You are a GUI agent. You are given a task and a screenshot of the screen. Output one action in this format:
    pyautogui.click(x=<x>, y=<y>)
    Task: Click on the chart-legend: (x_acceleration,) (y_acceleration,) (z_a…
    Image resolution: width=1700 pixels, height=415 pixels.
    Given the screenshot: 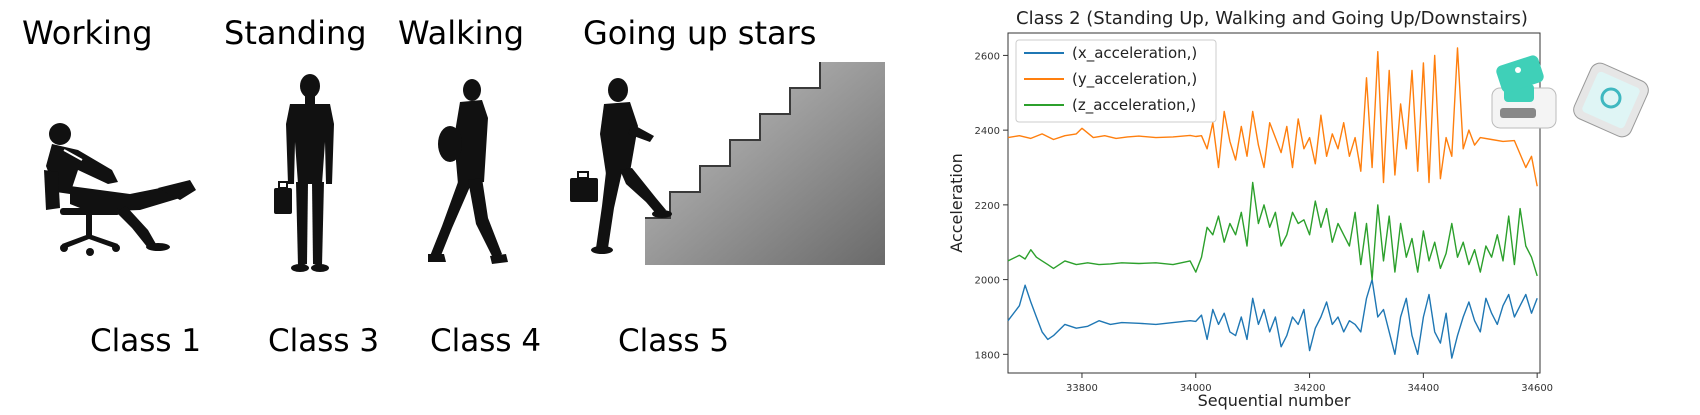 What is the action you would take?
    pyautogui.click(x=1116, y=81)
    